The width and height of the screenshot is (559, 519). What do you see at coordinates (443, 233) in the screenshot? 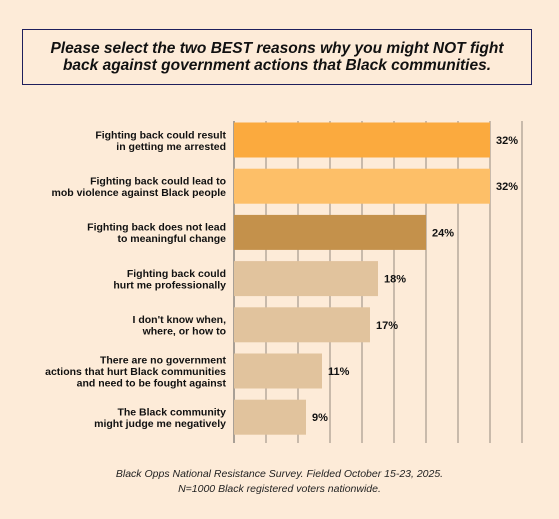
I see `value-label: 24%` at bounding box center [443, 233].